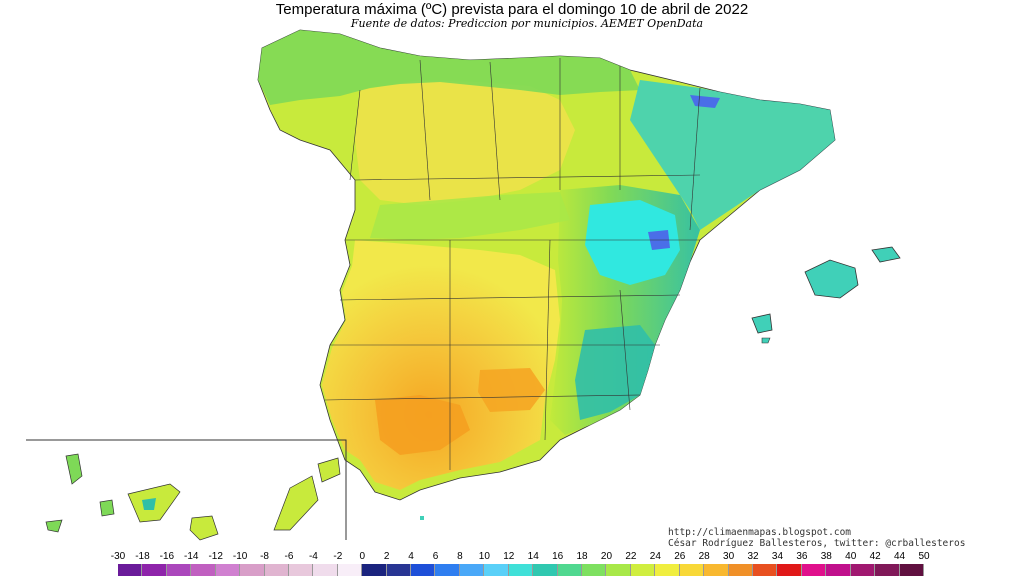 The width and height of the screenshot is (1024, 576). What do you see at coordinates (753, 556) in the screenshot?
I see `legend-tick-label: 32` at bounding box center [753, 556].